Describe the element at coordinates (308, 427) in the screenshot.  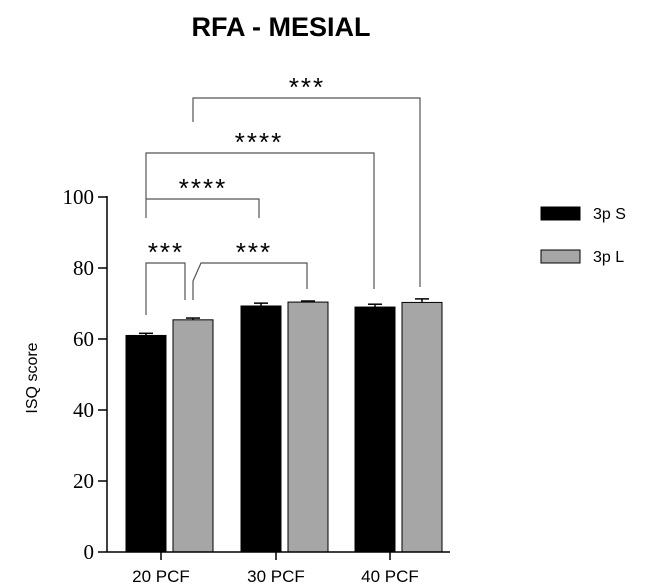
I see `bar-3p-l-30-pcf` at that location.